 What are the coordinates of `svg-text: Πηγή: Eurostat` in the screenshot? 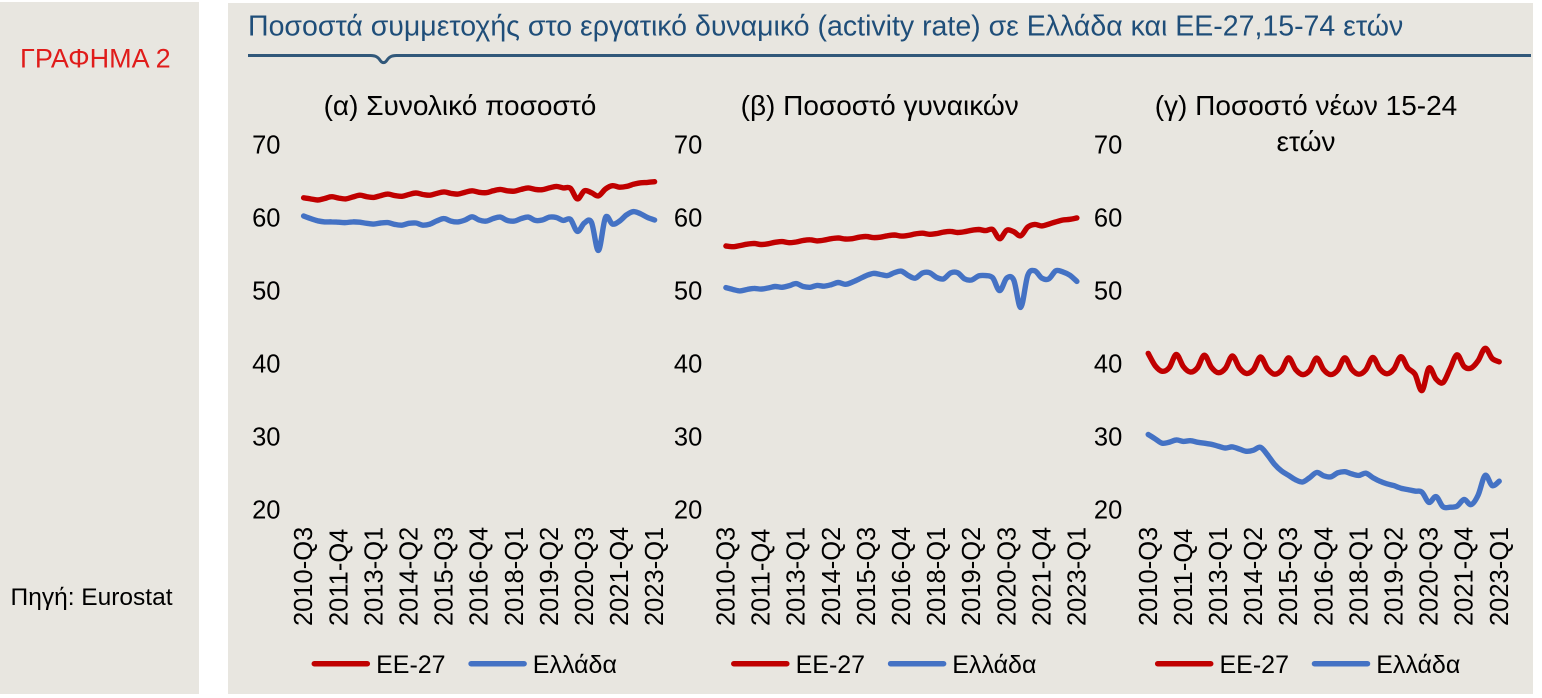 It's located at (92, 597).